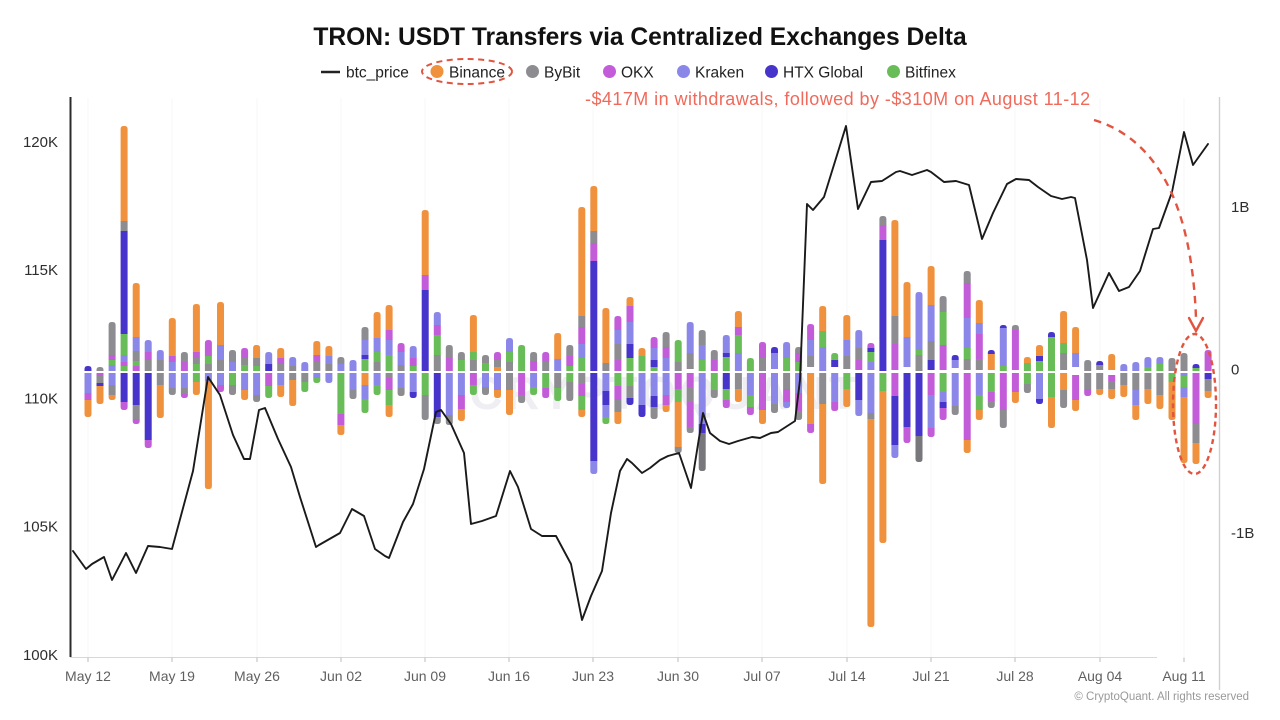 The image size is (1280, 720). What do you see at coordinates (1184, 676) in the screenshot?
I see `svg-text: Aug 11` at bounding box center [1184, 676].